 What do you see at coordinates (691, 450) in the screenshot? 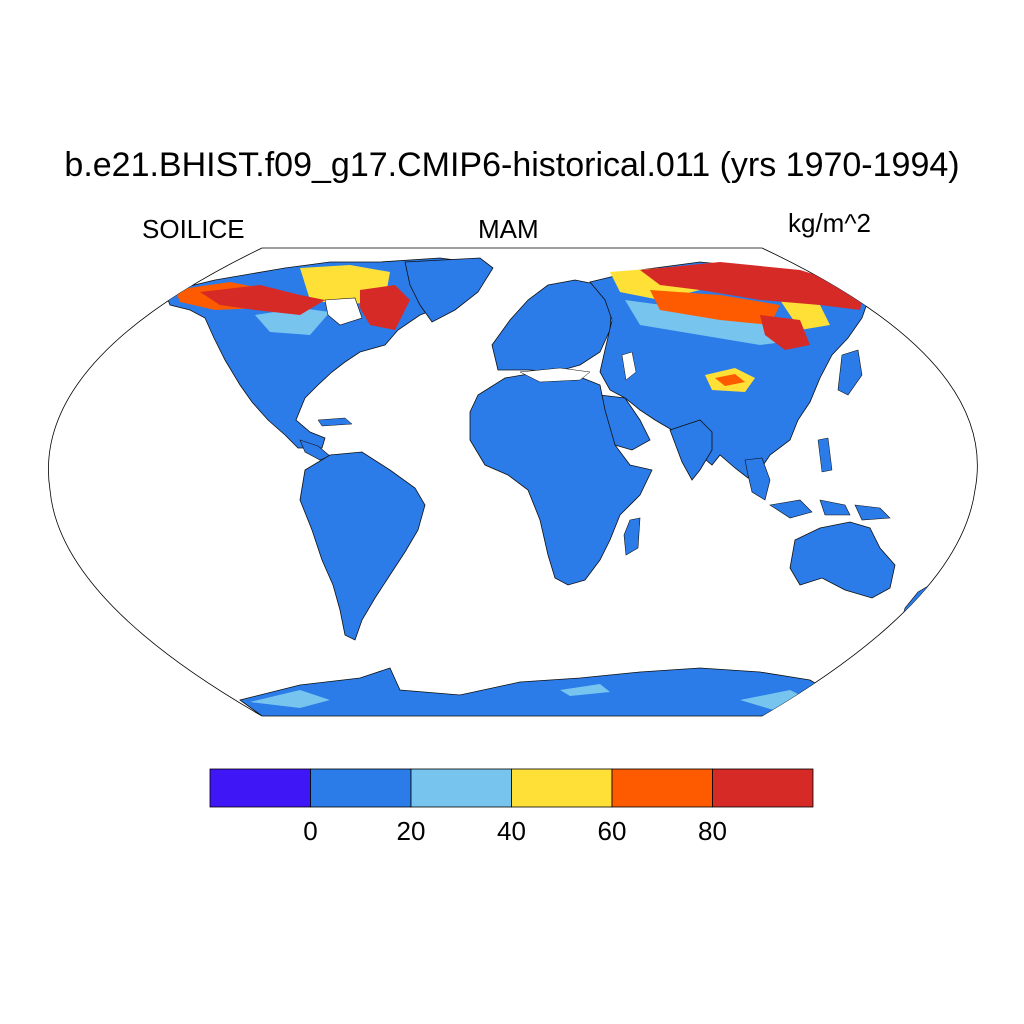
I see `india-landmass` at bounding box center [691, 450].